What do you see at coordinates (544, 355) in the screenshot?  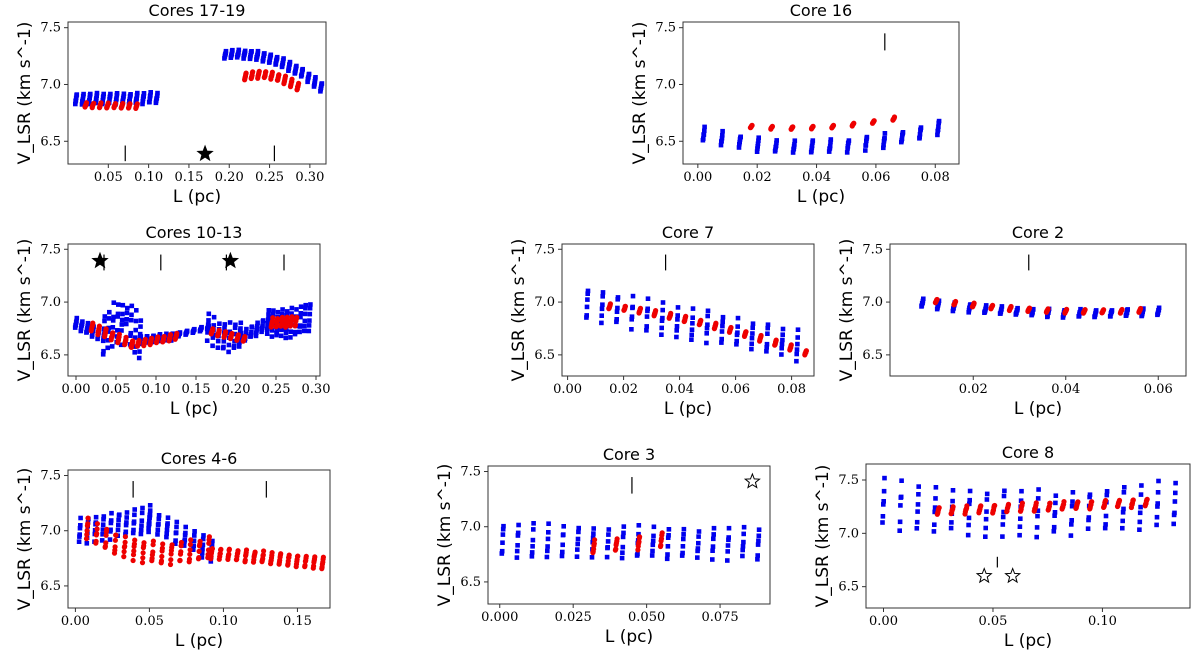 I see `y-tick-label: 6.5` at bounding box center [544, 355].